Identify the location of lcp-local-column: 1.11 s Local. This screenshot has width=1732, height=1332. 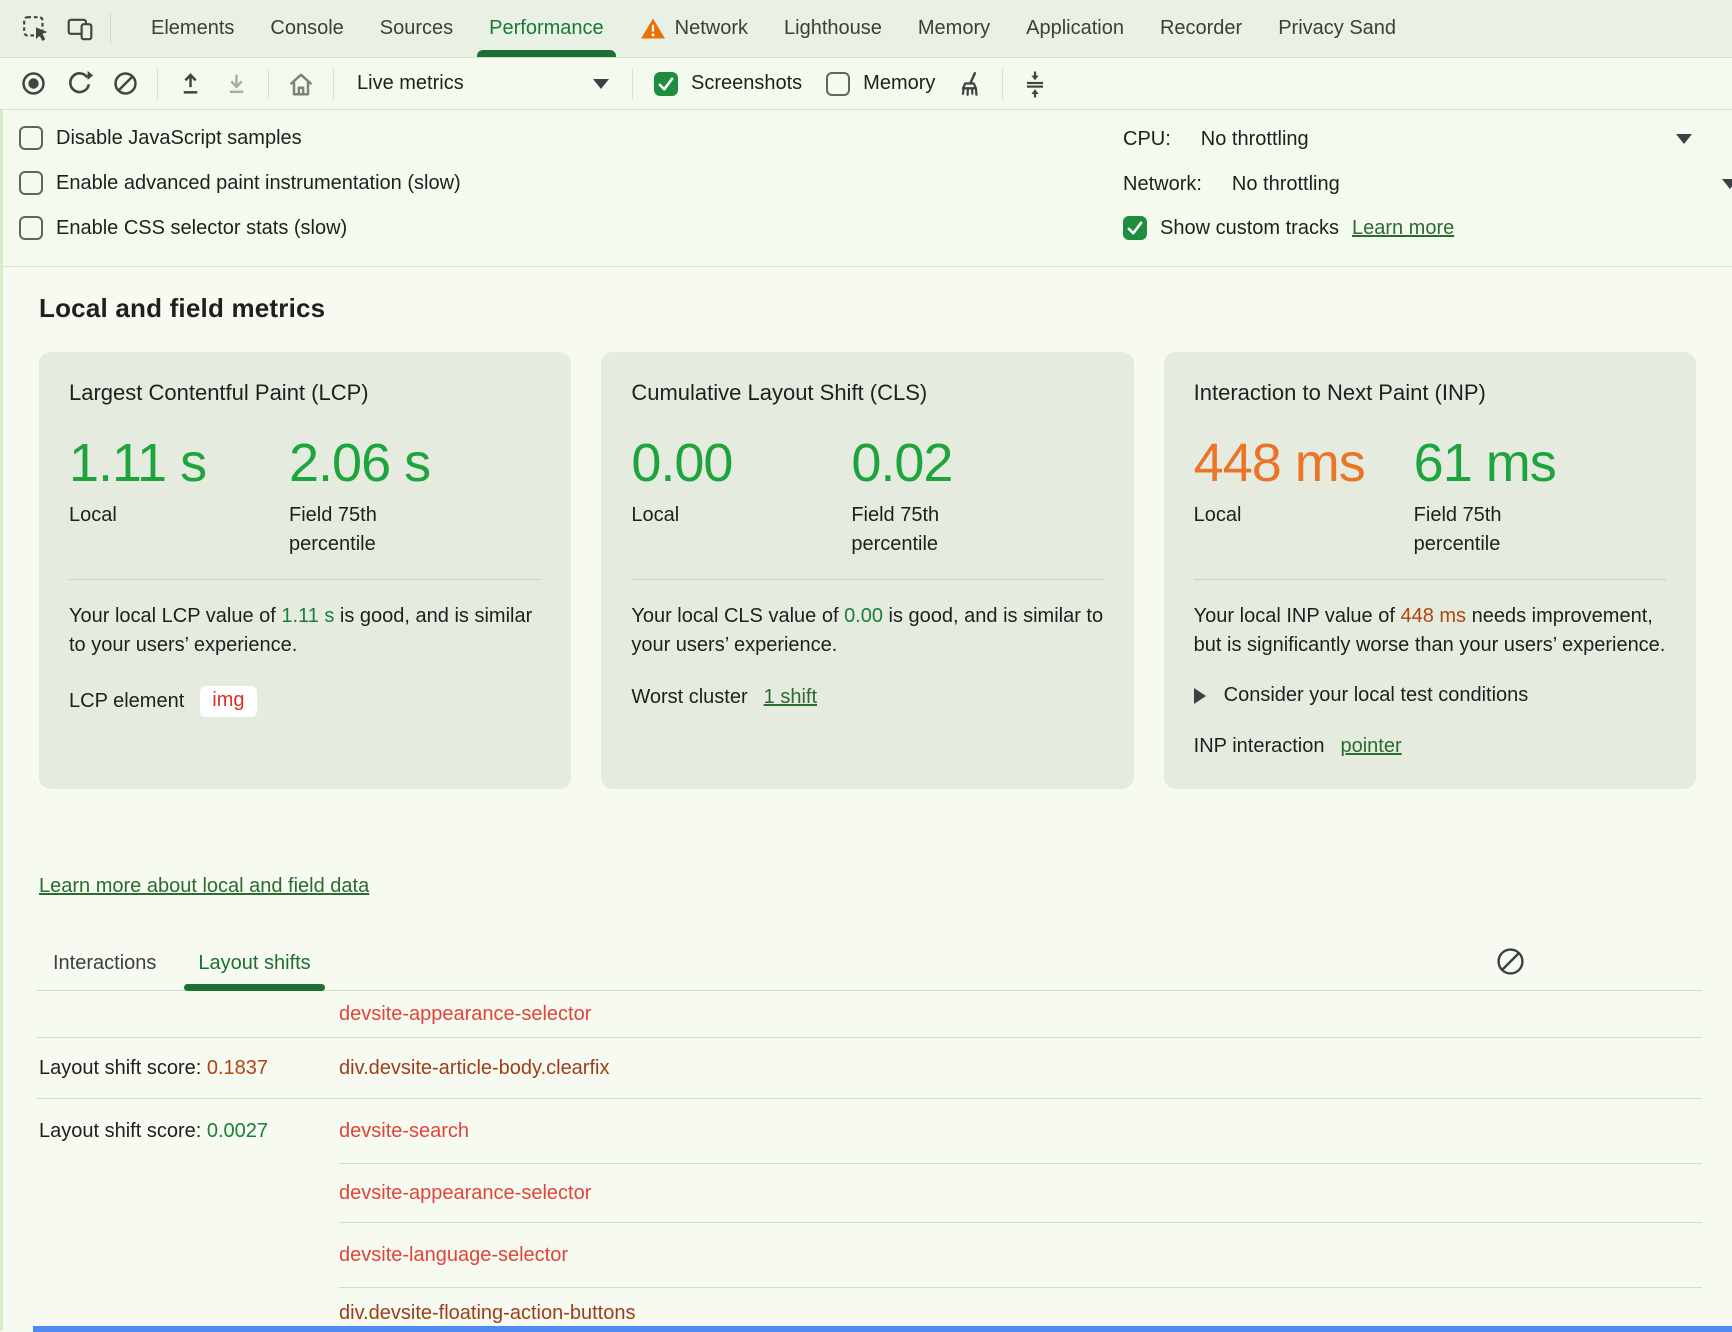
(179, 496).